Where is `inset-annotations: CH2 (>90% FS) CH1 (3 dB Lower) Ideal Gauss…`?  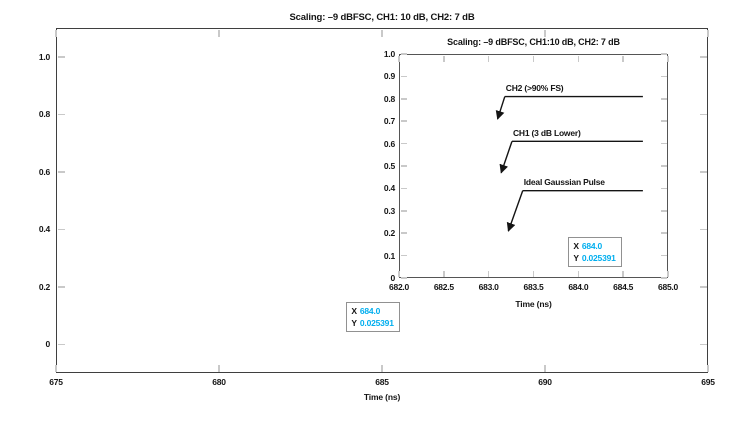 inset-annotations: CH2 (>90% FS) CH1 (3 dB Lower) Ideal Gauss… is located at coordinates (569, 157).